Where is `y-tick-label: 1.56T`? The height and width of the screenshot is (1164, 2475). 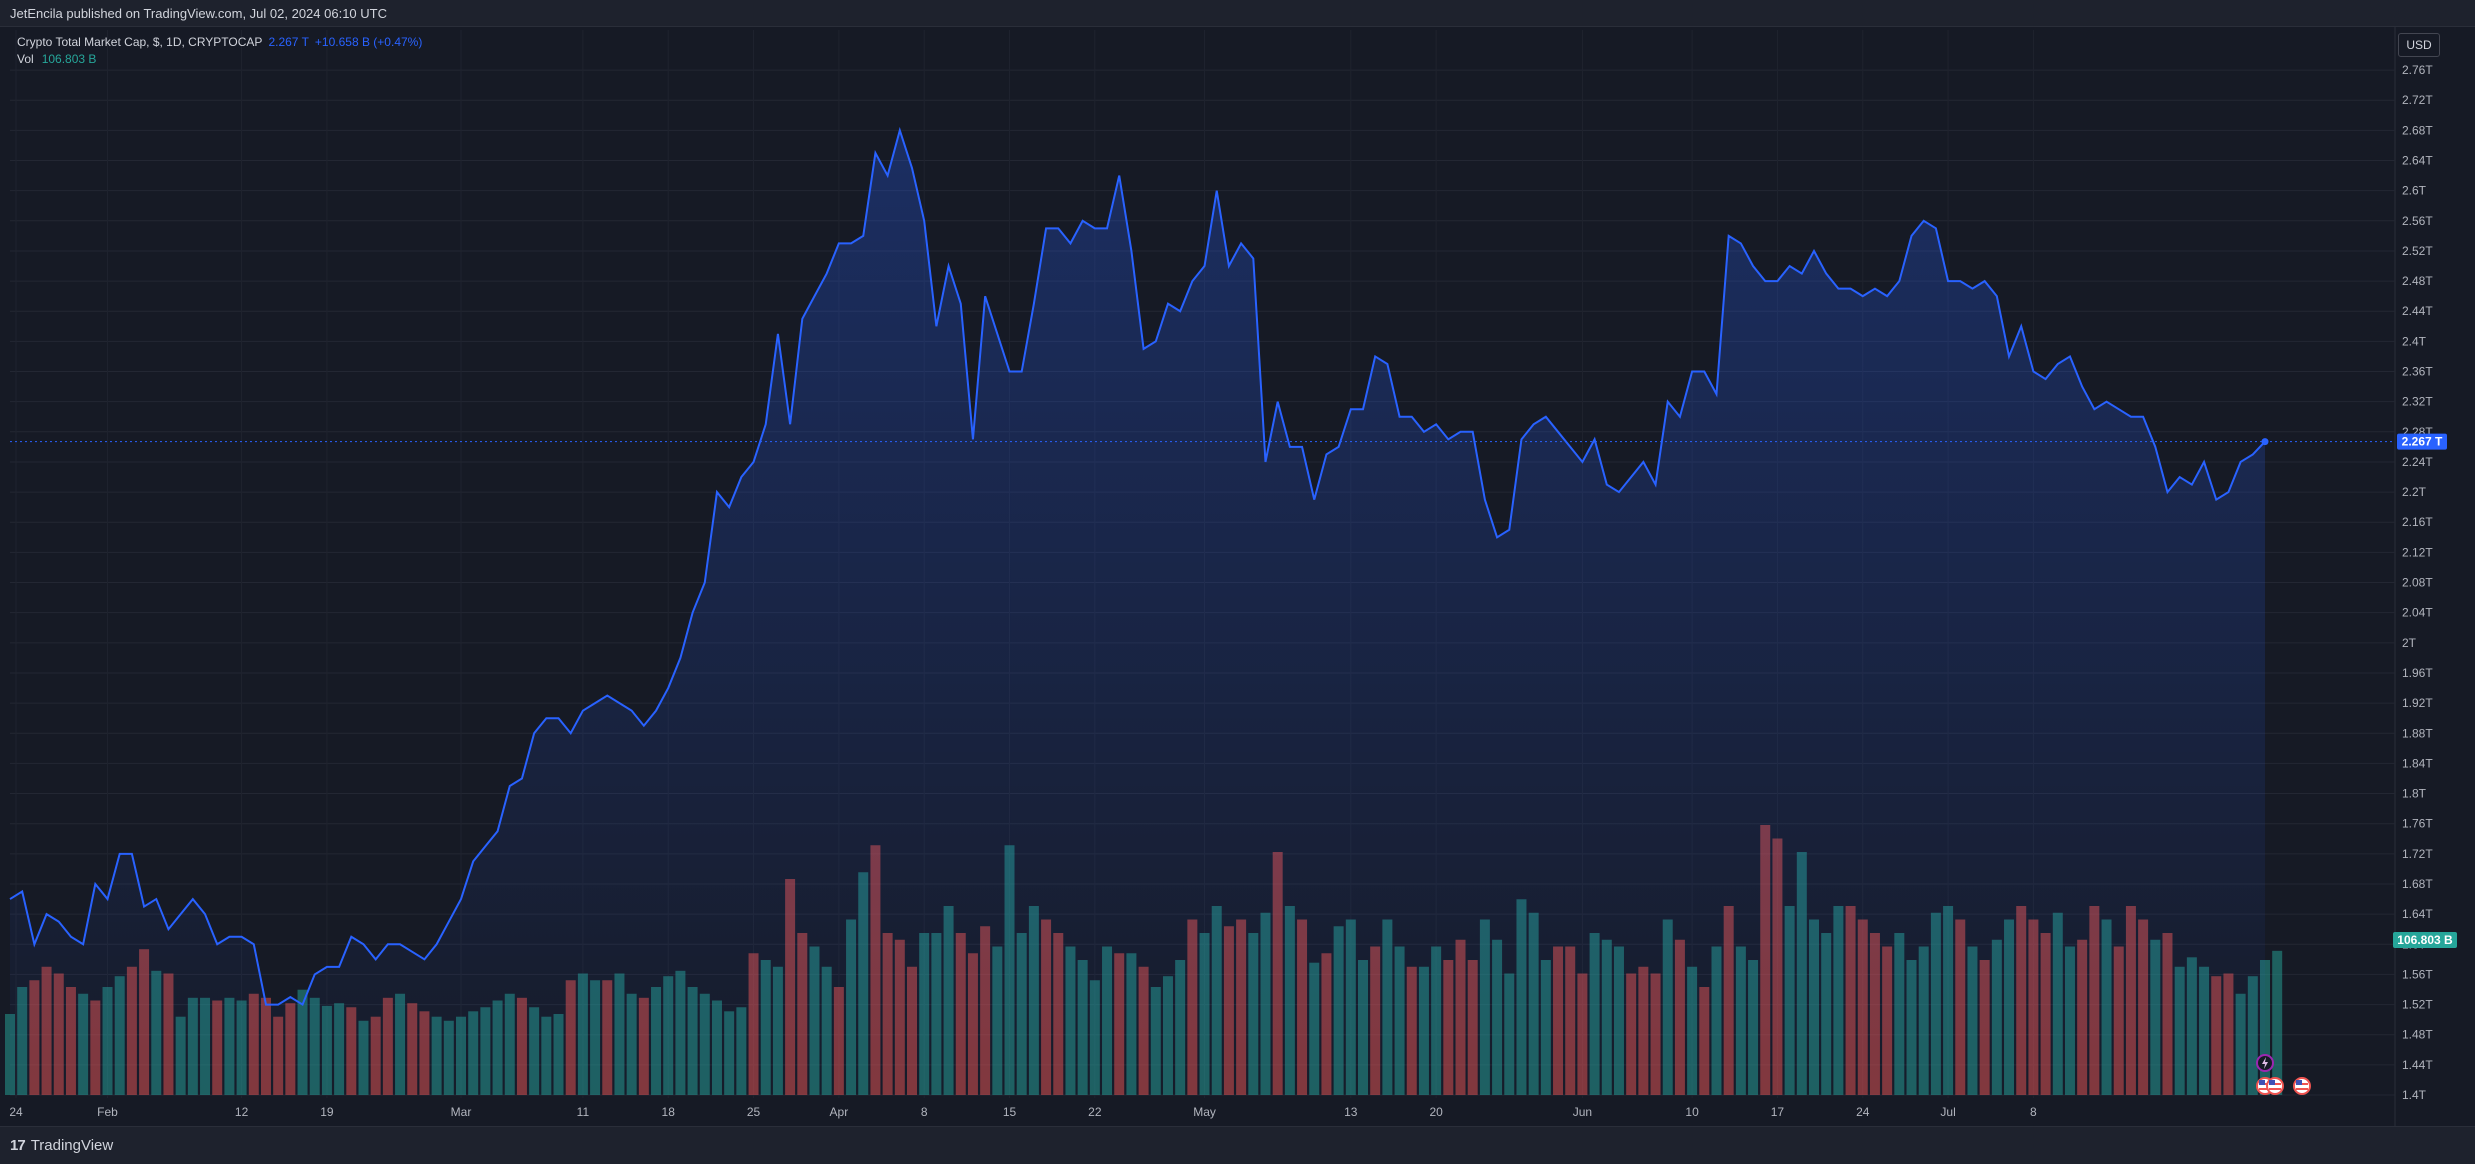
y-tick-label: 1.56T is located at coordinates (2417, 974).